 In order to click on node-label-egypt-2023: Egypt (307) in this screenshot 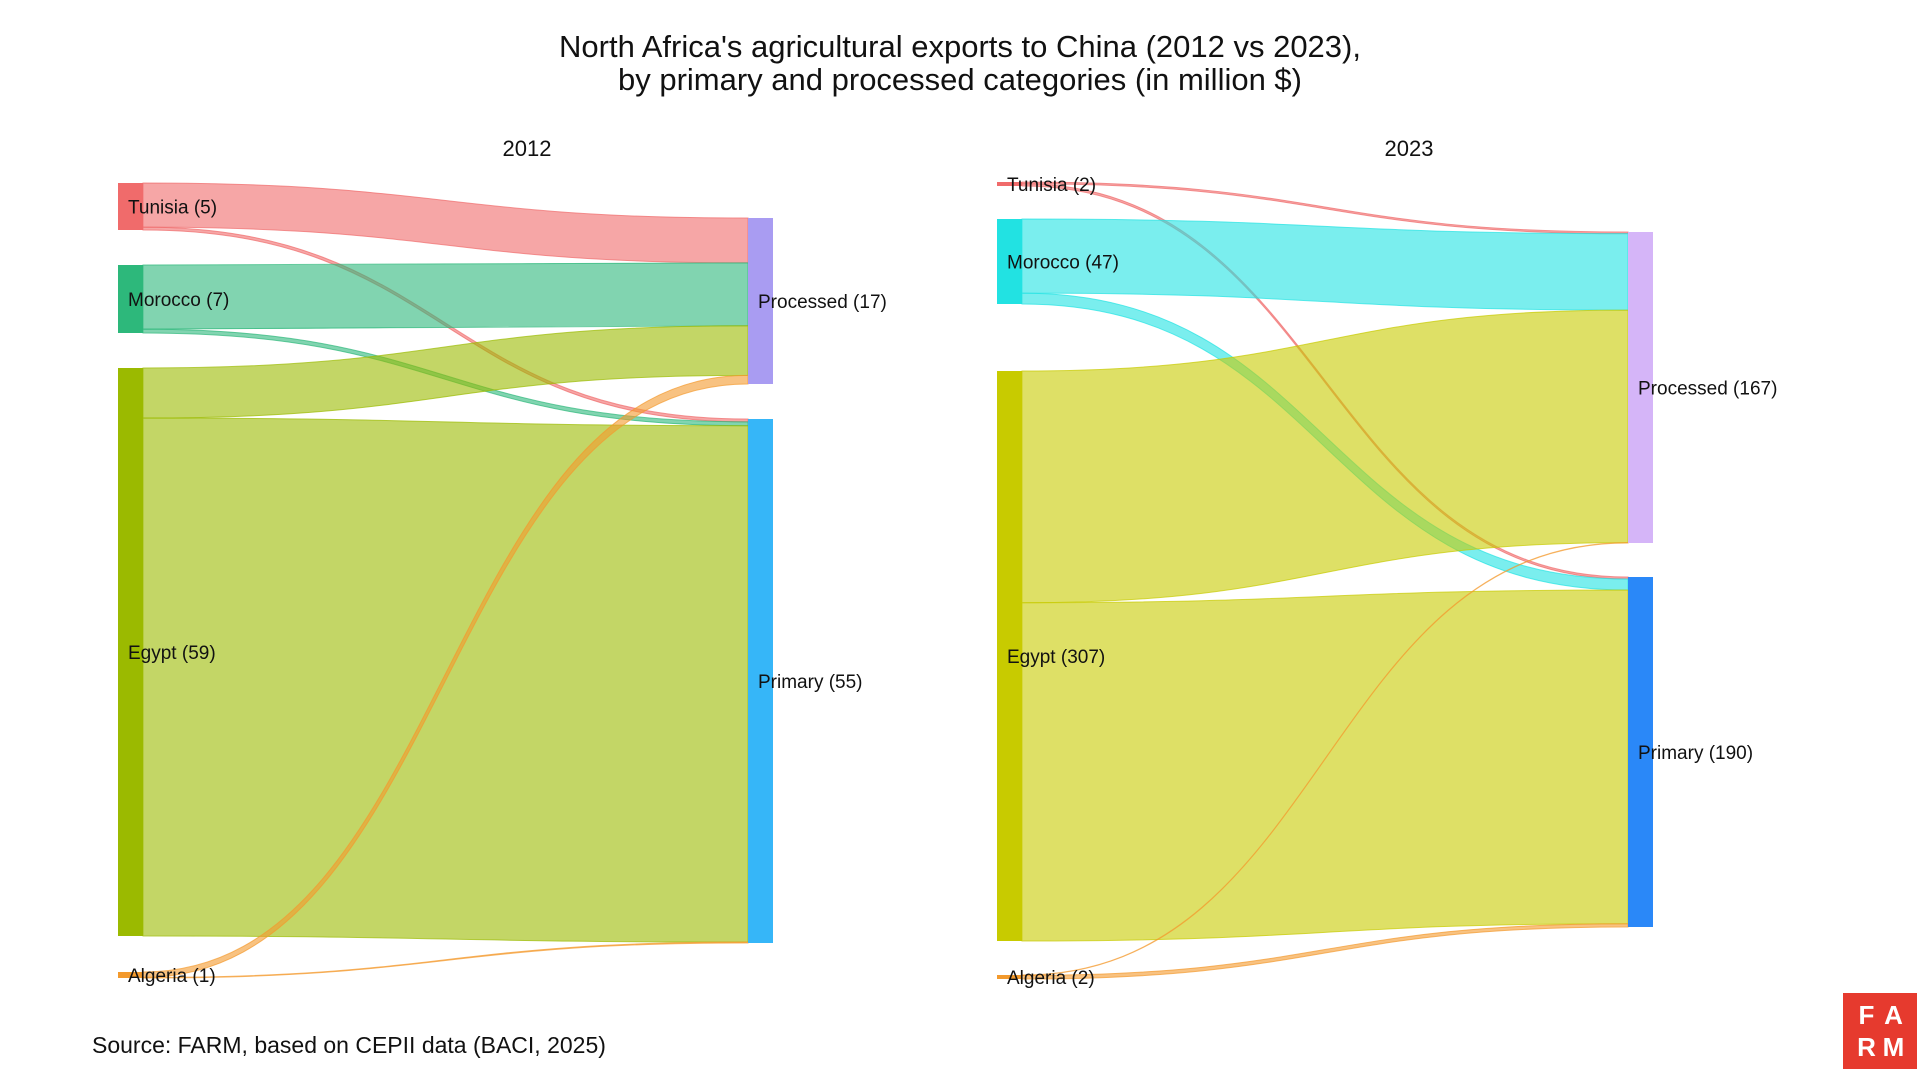, I will do `click(1056, 657)`.